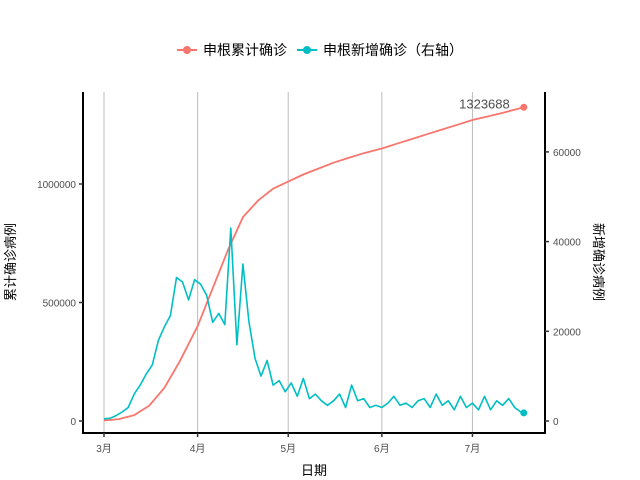  Describe the element at coordinates (11, 262) in the screenshot. I see `y-left-axis-title: 累计确诊病例` at that location.